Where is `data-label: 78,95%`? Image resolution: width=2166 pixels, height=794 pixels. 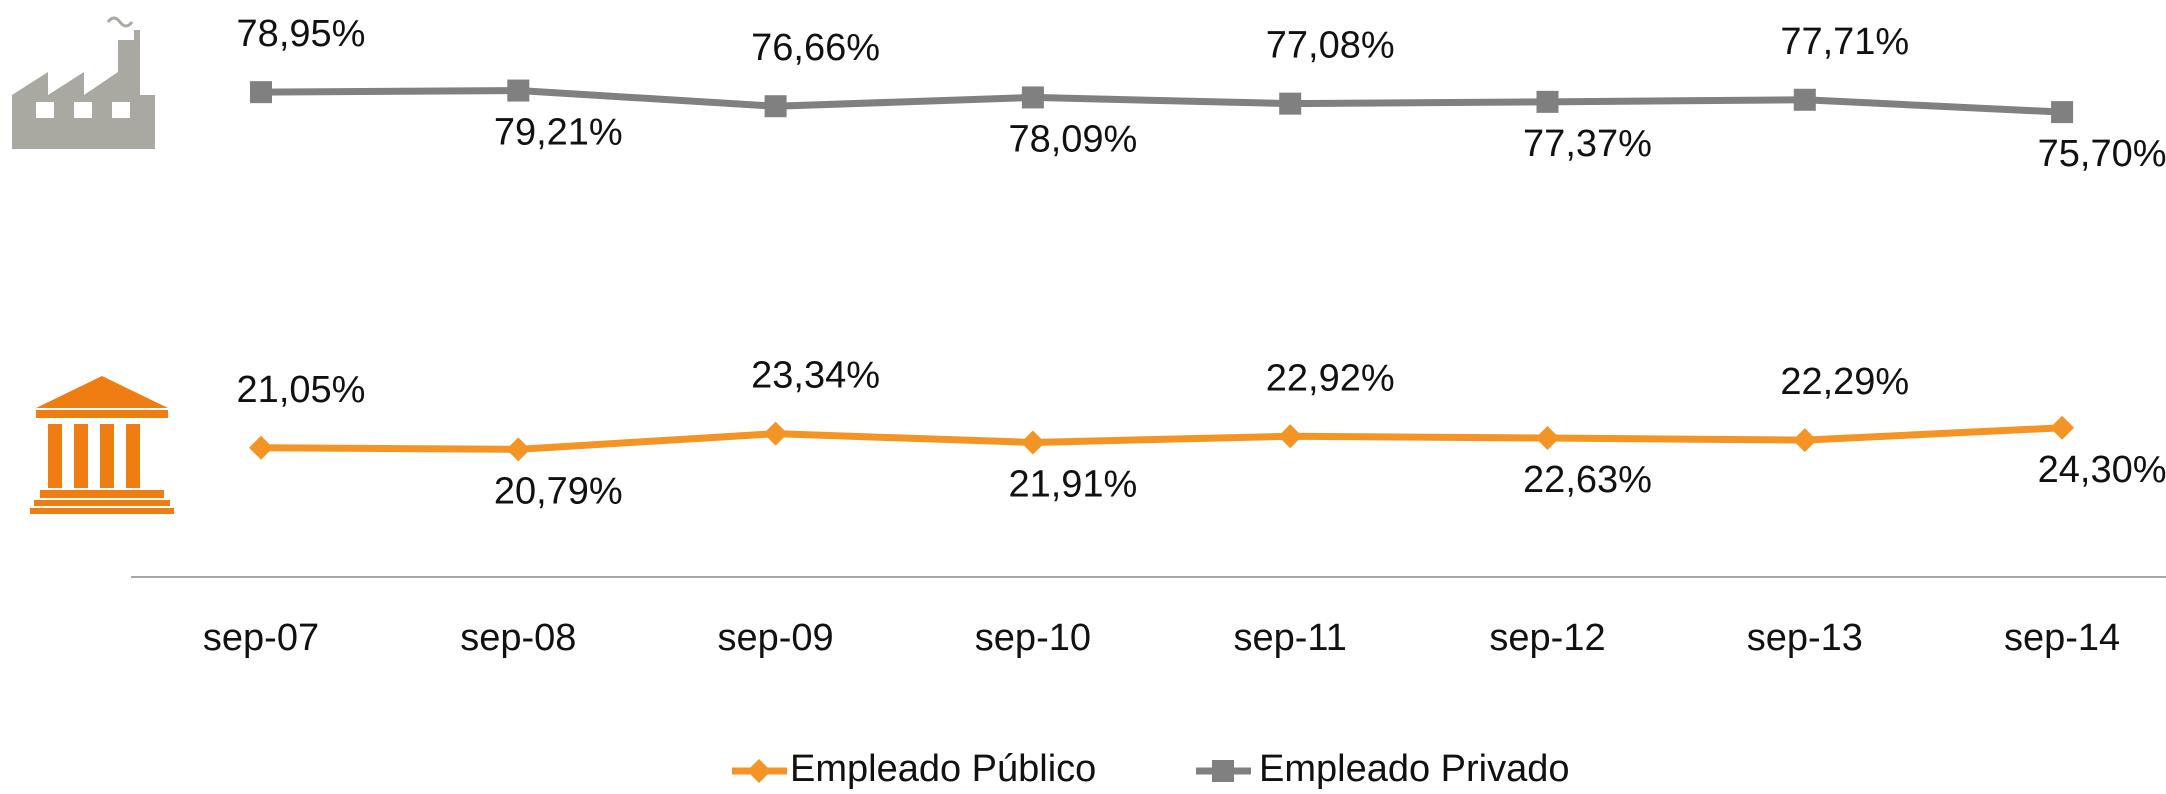
data-label: 78,95% is located at coordinates (301, 34).